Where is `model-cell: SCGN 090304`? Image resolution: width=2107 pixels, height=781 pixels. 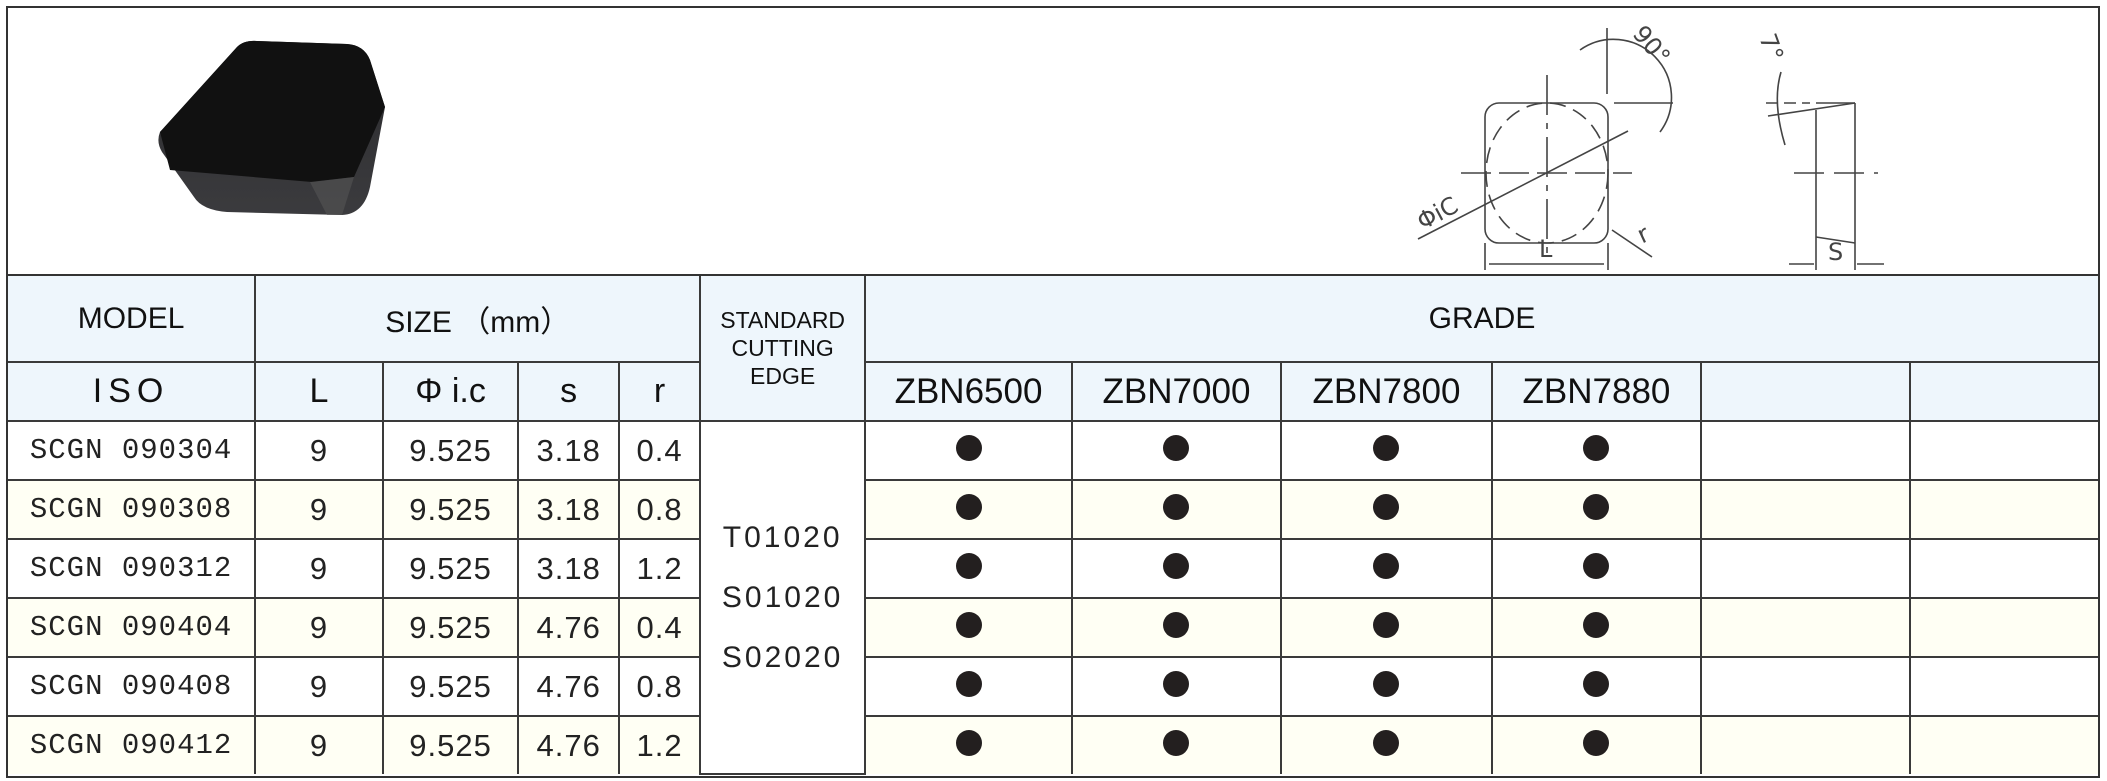
model-cell: SCGN 090304 is located at coordinates (132, 450).